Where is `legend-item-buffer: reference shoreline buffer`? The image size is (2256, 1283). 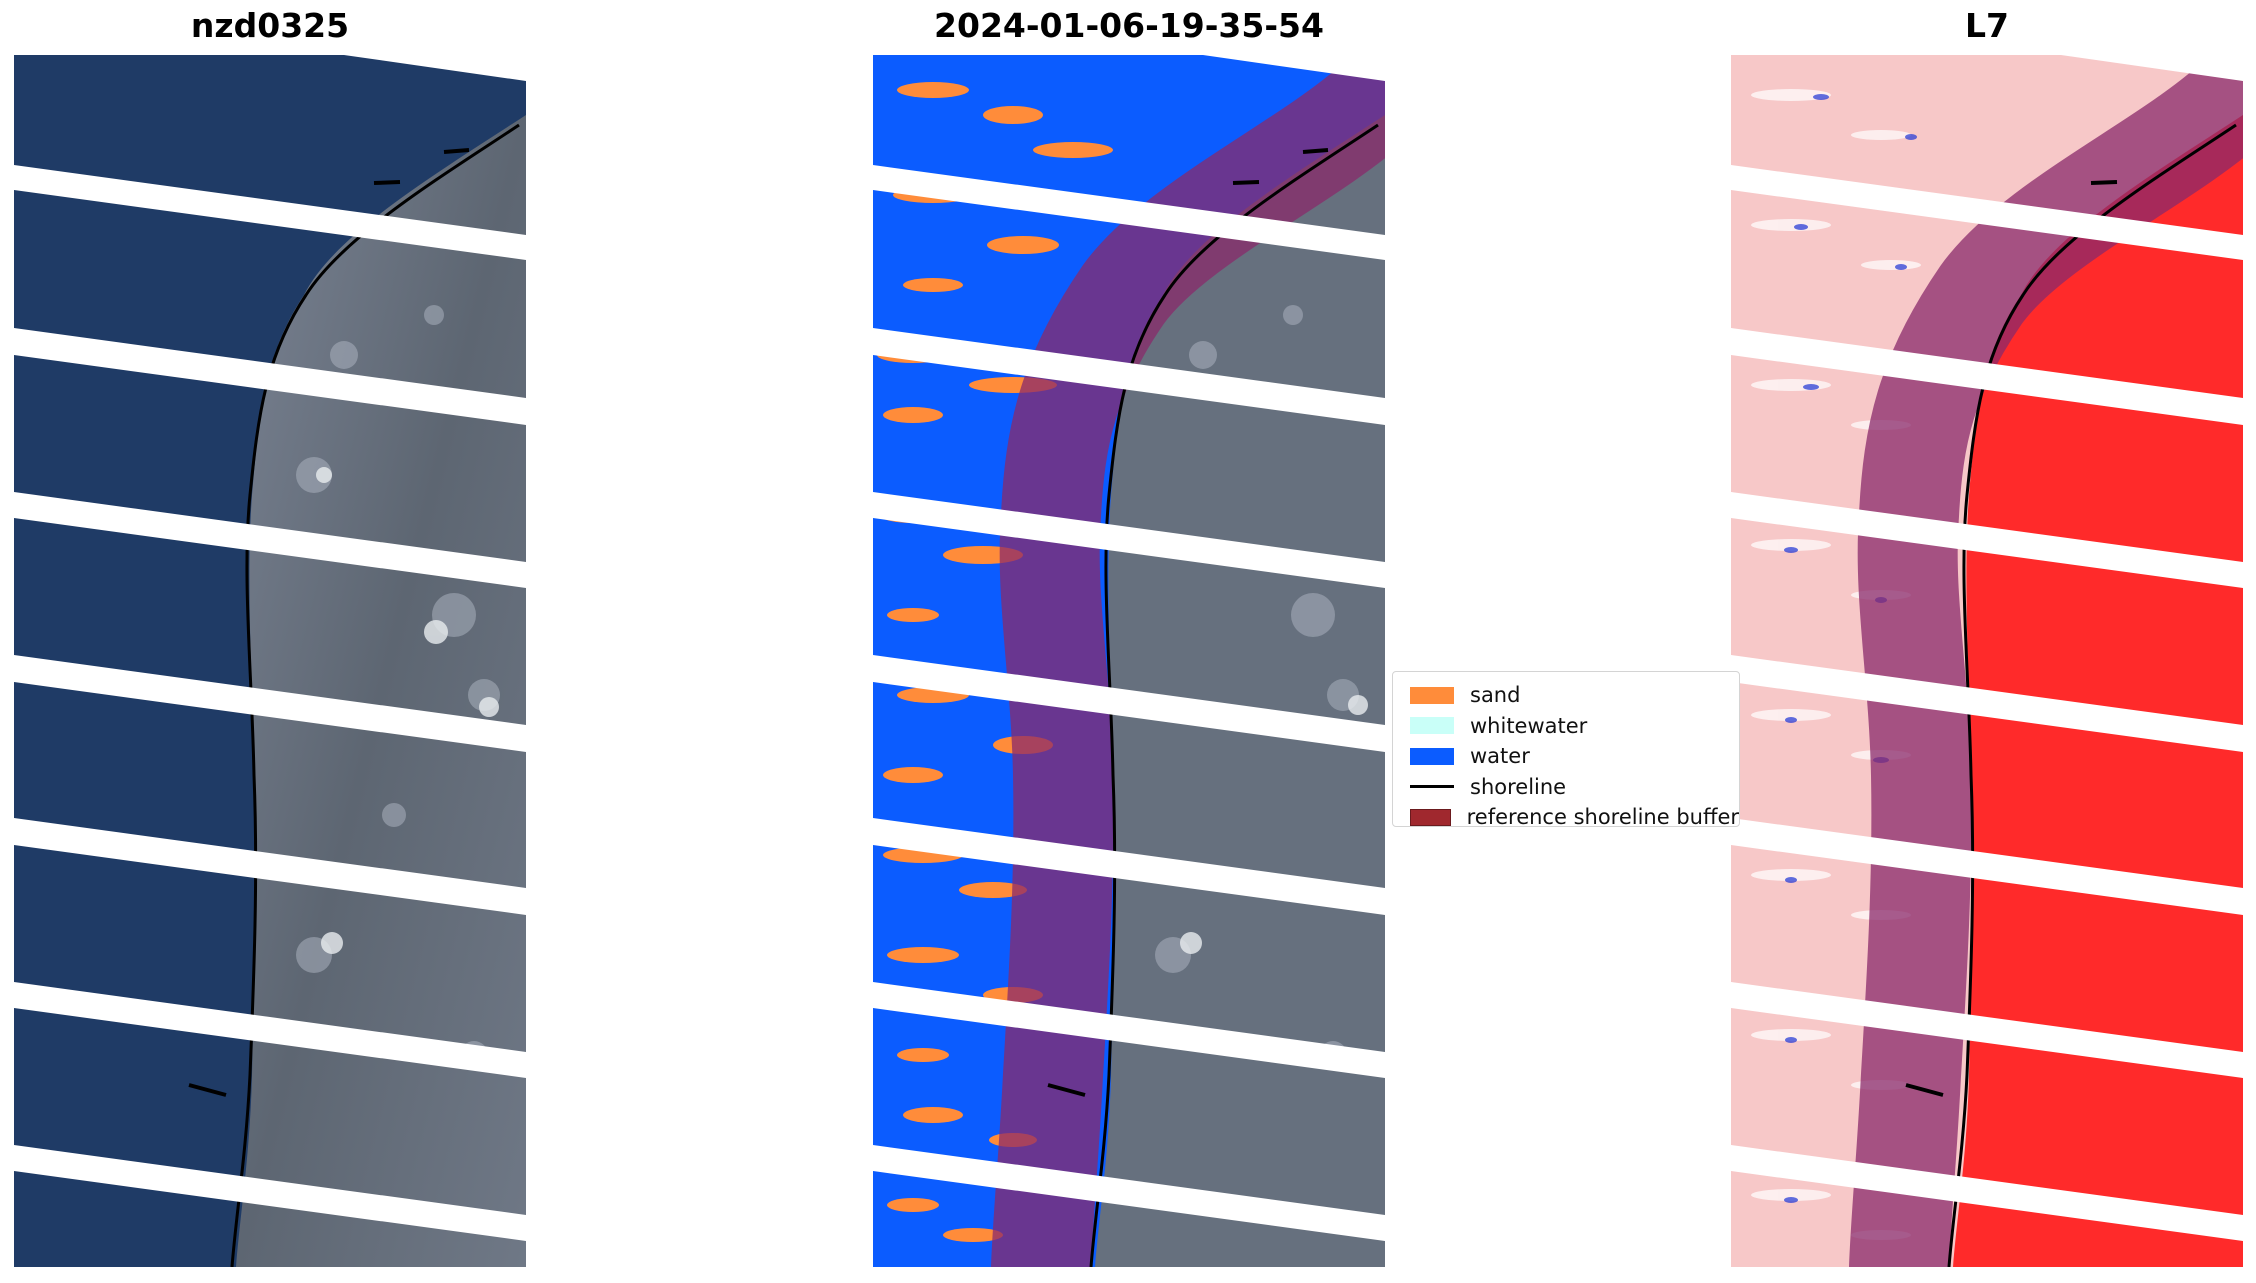
legend-item-buffer: reference shoreline buffer is located at coordinates (1570, 817).